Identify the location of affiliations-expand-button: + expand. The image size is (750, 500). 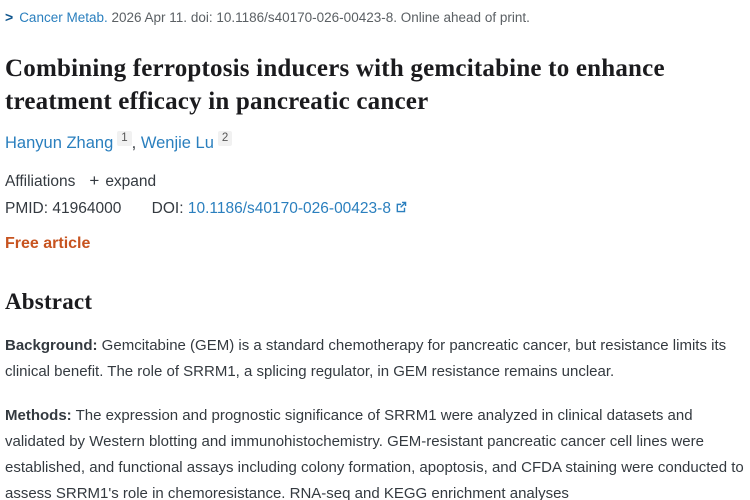
(123, 180).